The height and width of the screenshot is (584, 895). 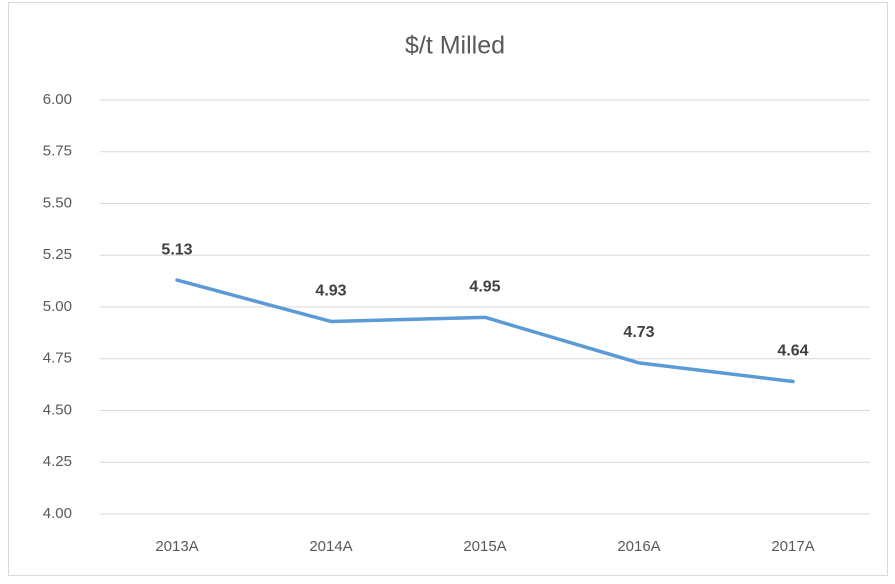 What do you see at coordinates (57, 358) in the screenshot?
I see `y-tick-label: 4.75` at bounding box center [57, 358].